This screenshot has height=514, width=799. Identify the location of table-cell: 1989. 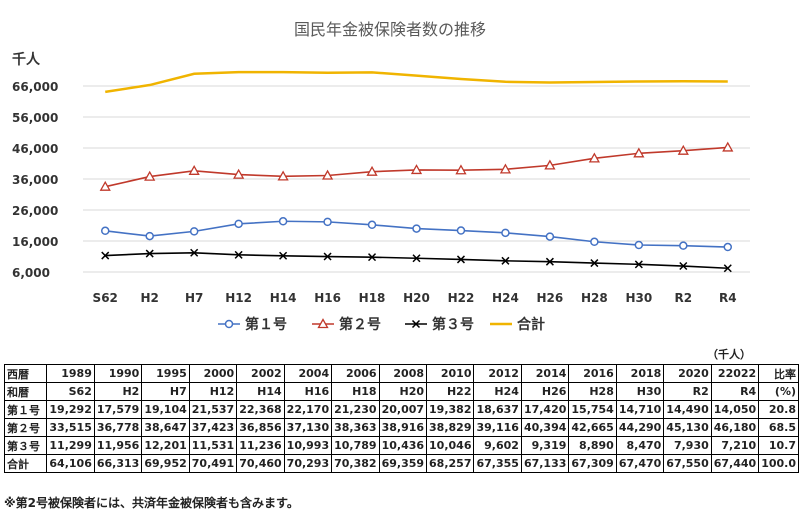
(70, 373).